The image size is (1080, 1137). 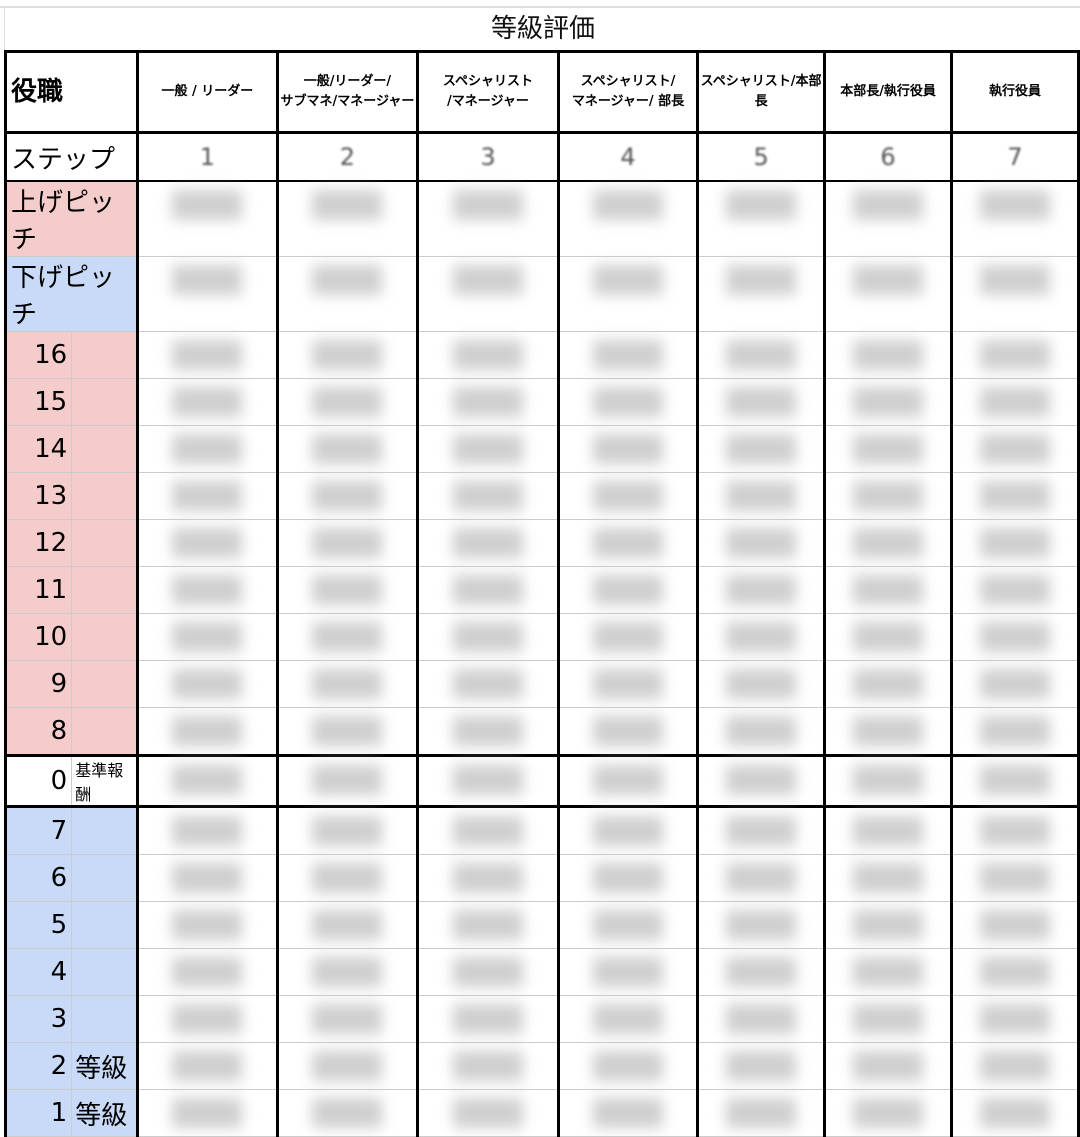 I want to click on role-column-header: 一般/リーダー/ サブマネ/マネージャー, so click(x=347, y=92).